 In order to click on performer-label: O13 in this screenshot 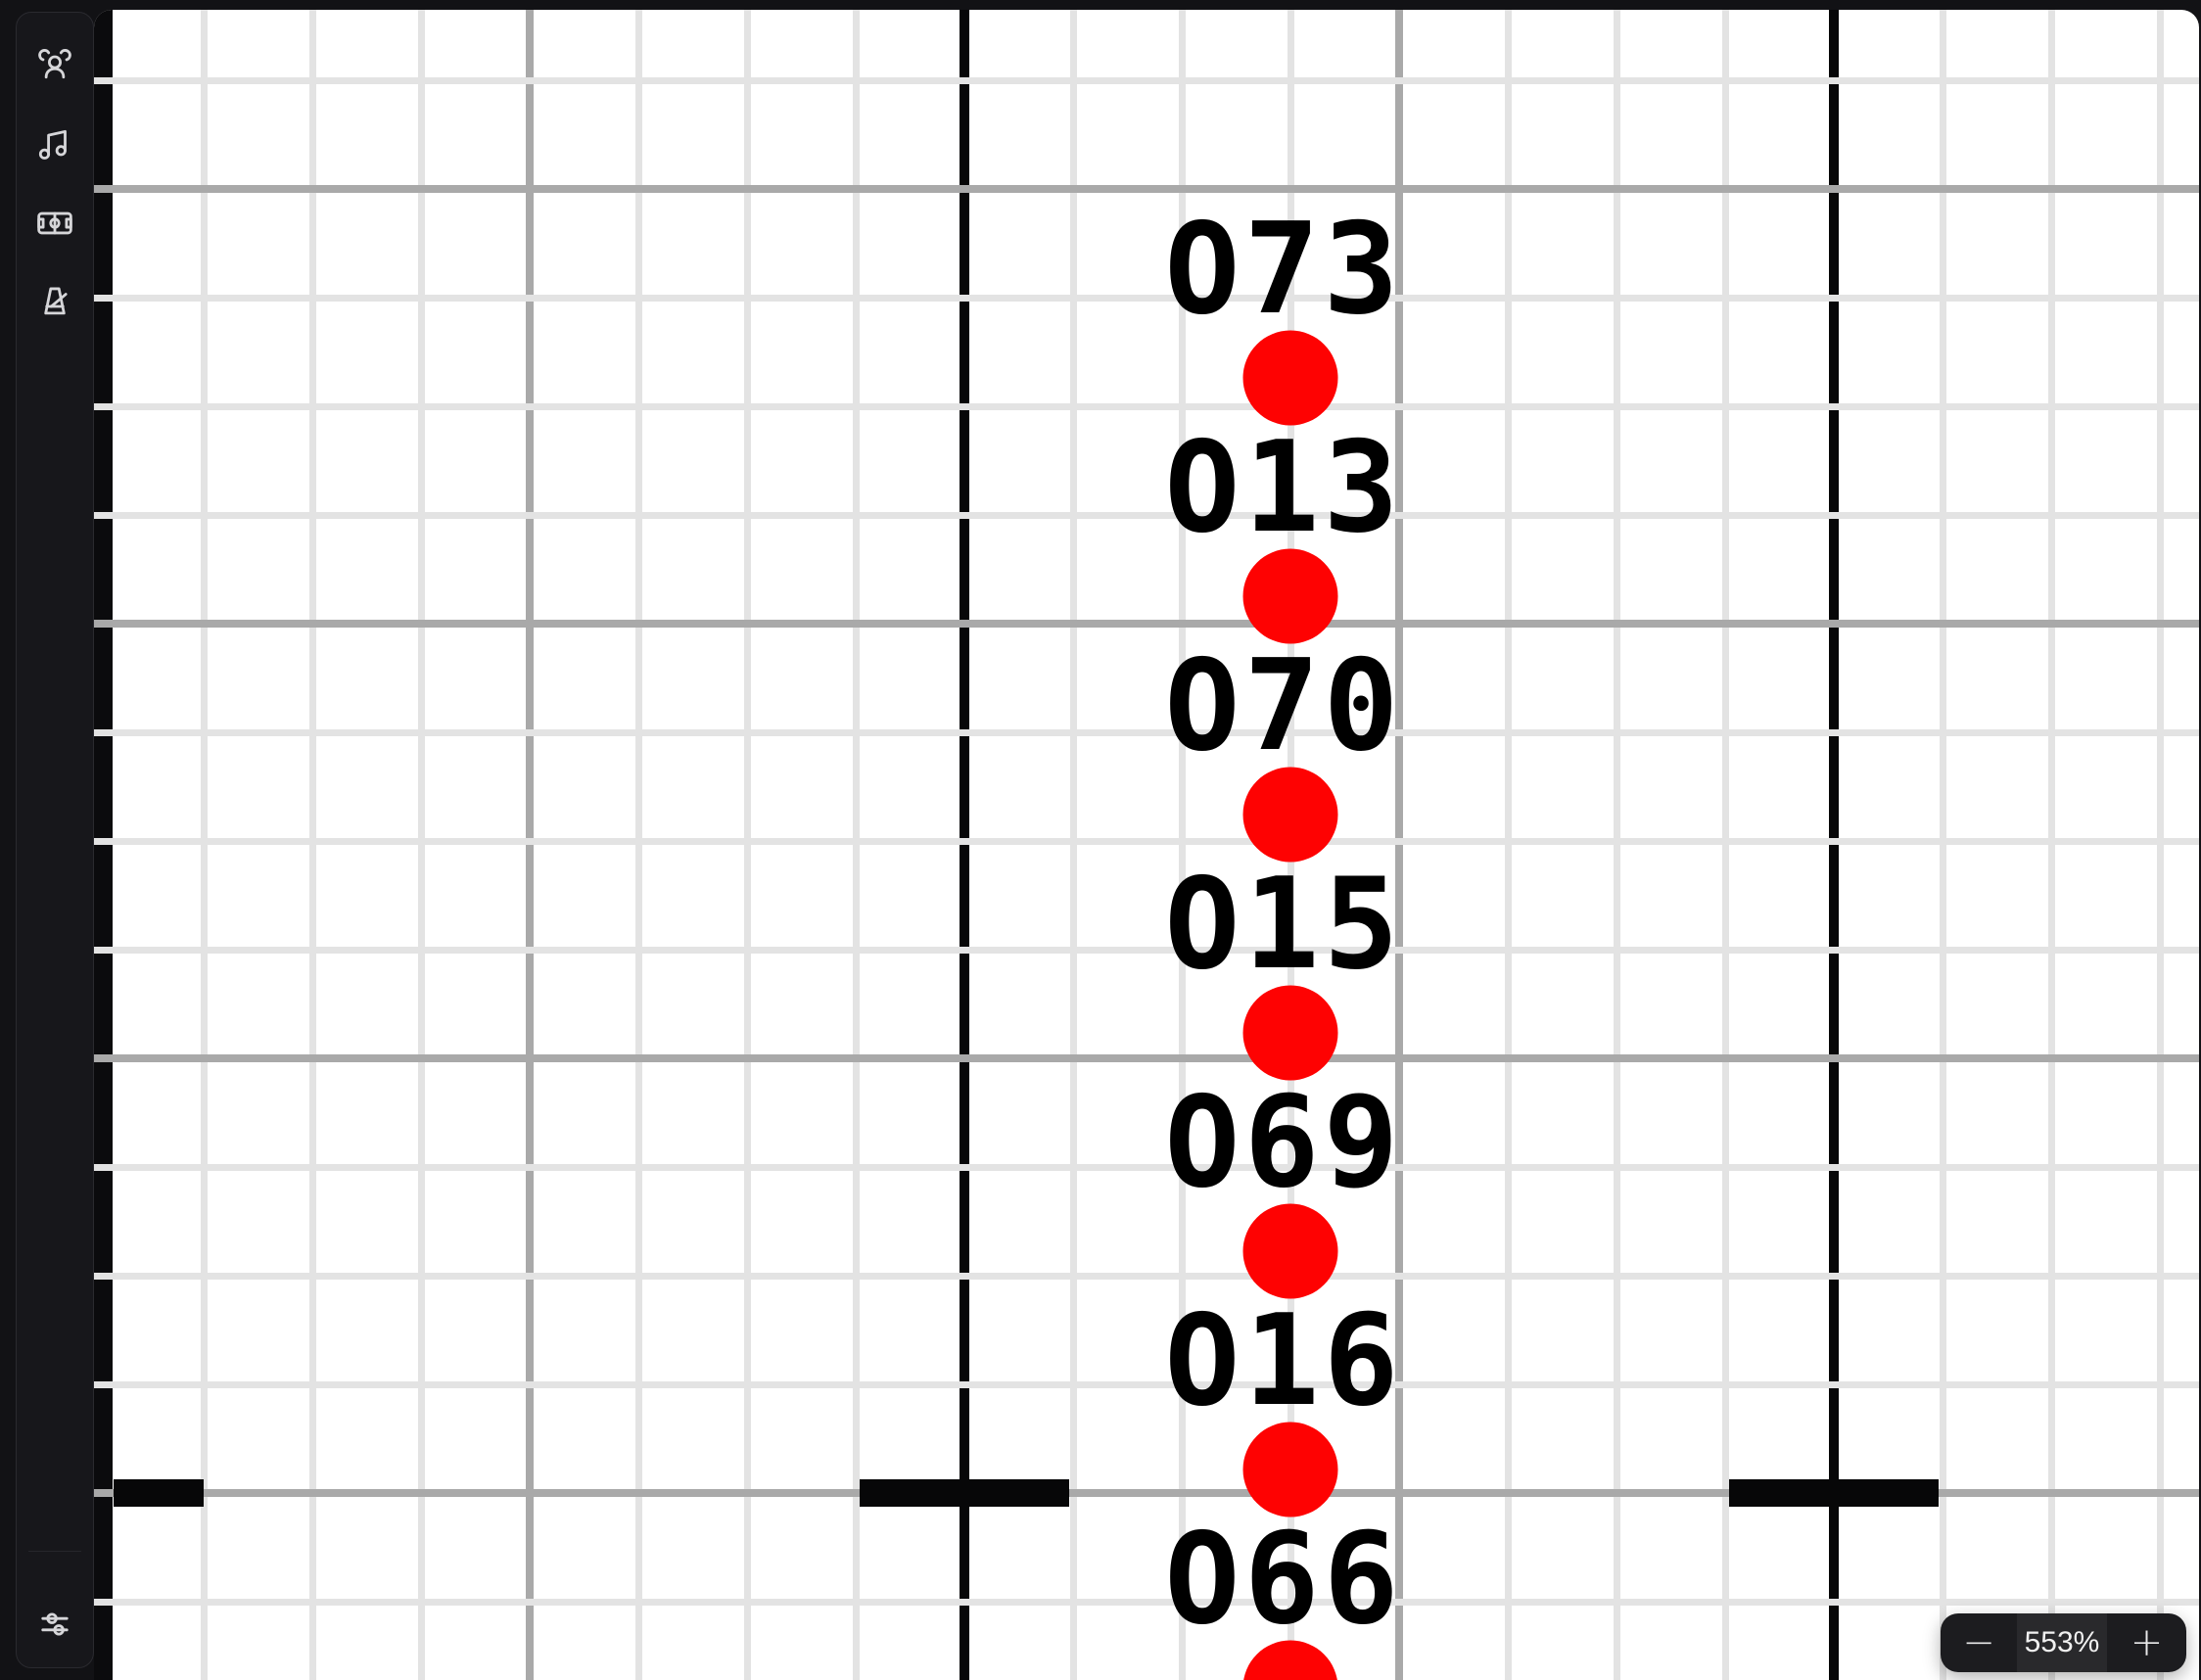, I will do `click(1283, 488)`.